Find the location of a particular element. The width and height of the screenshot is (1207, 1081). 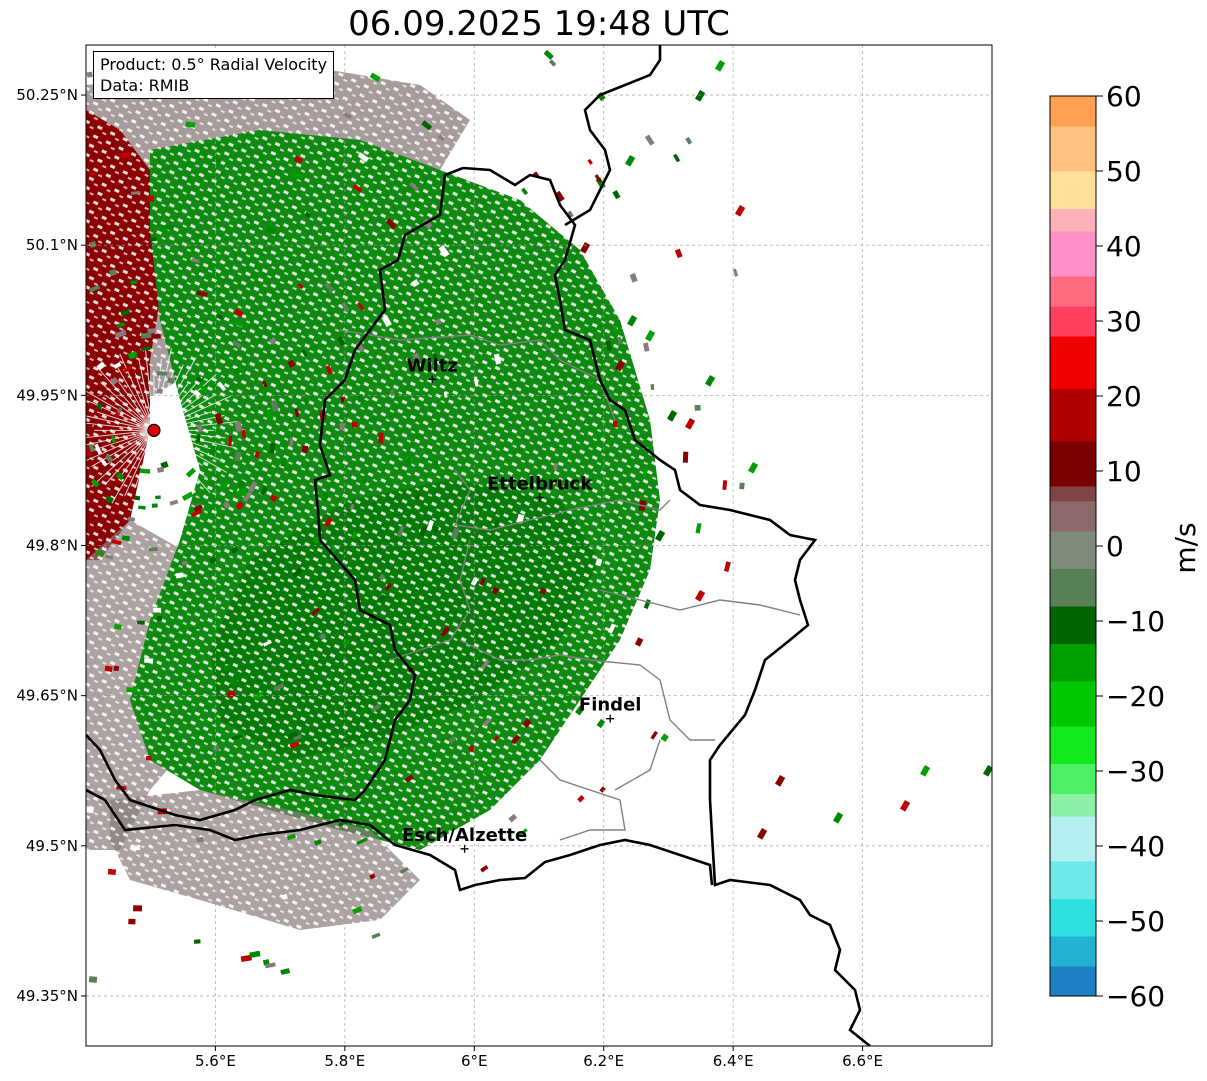

country-border-south is located at coordinates (400, 840).